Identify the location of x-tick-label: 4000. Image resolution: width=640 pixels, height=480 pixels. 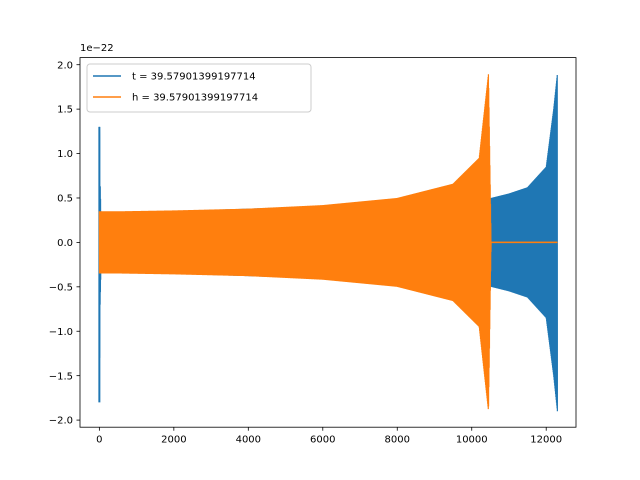
(248, 440).